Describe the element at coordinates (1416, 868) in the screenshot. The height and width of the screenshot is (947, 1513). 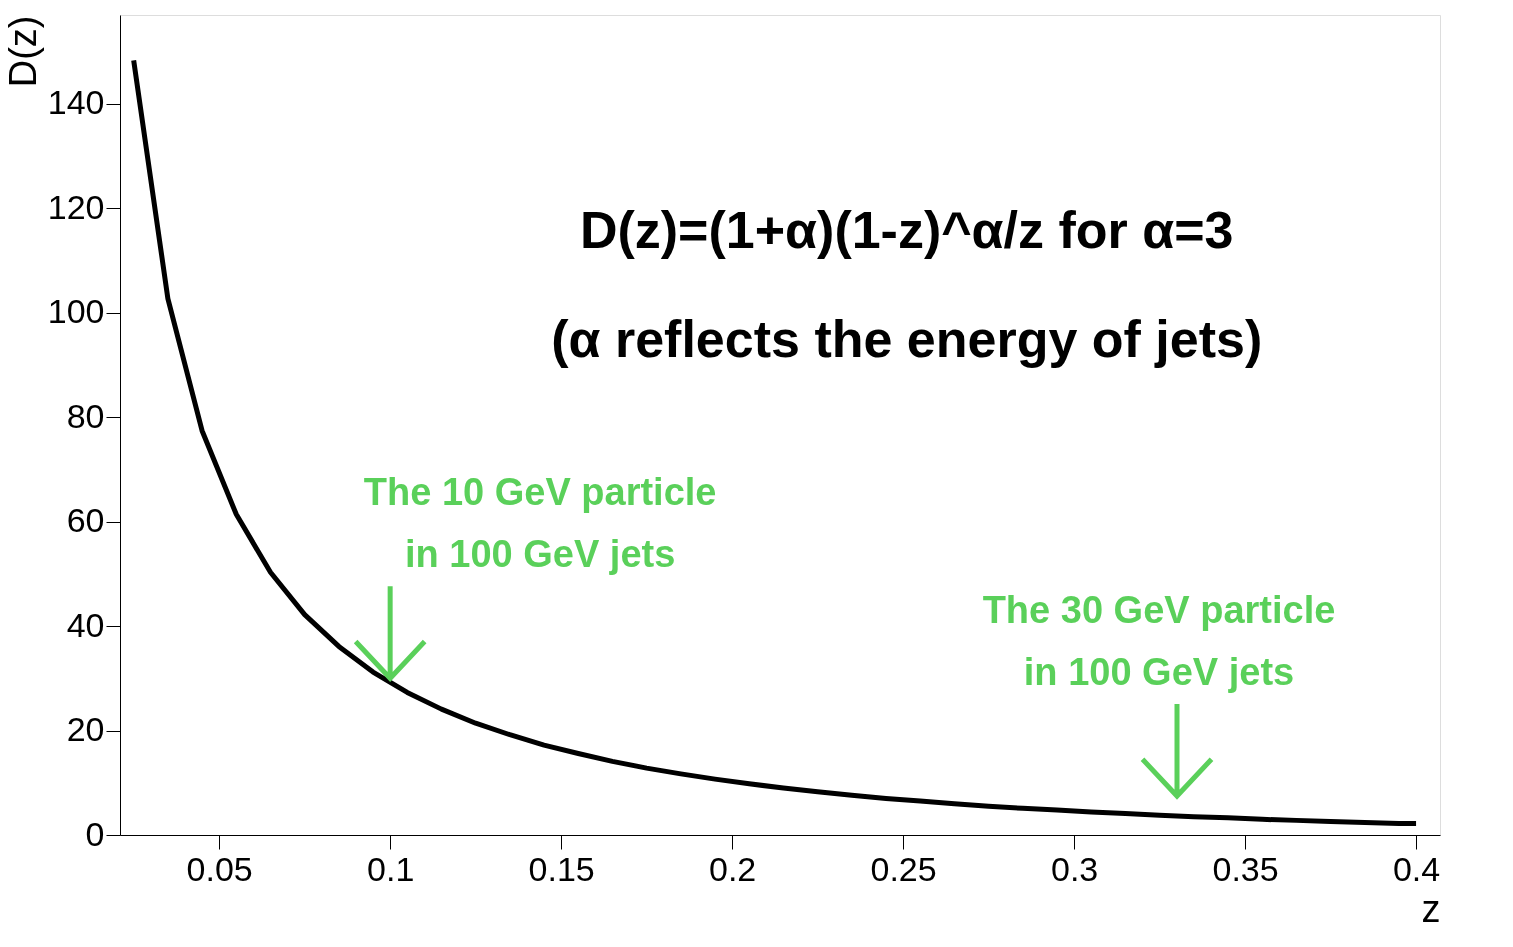
I see `x-tick-label: 0.4` at that location.